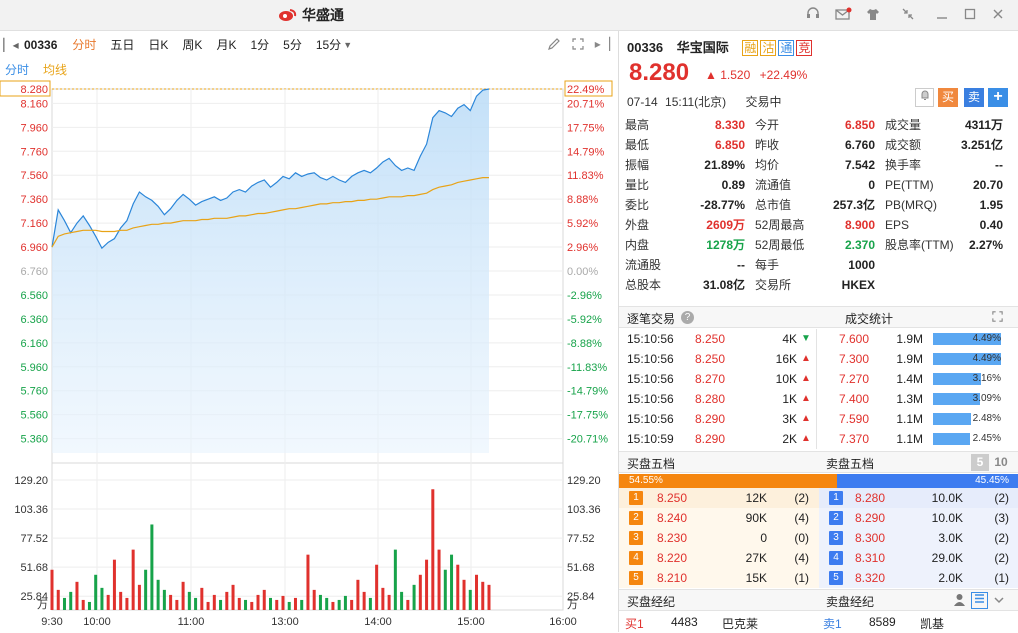 The height and width of the screenshot is (633, 1018). I want to click on ask-row: 5 8.320 2.0K (1), so click(918, 578).